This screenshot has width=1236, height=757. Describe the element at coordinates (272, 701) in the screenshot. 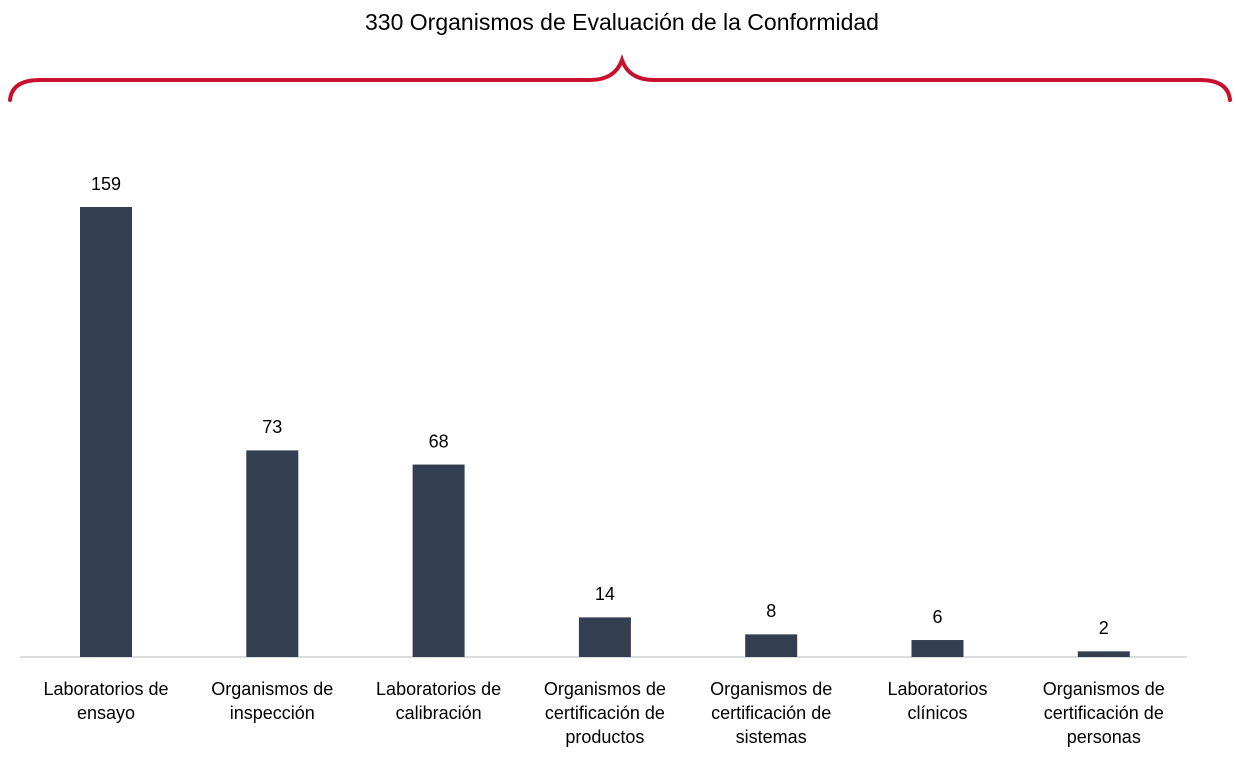

I see `x-tick-label: Organismos de inspección` at that location.